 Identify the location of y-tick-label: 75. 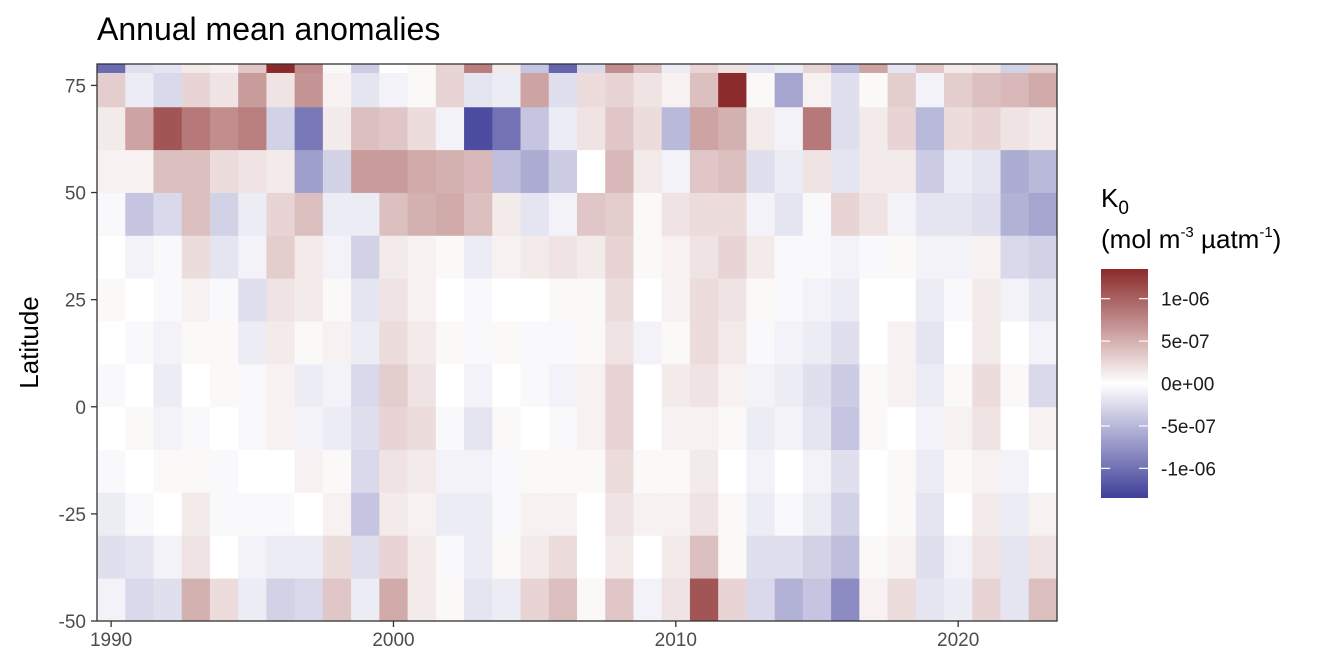
(75, 86).